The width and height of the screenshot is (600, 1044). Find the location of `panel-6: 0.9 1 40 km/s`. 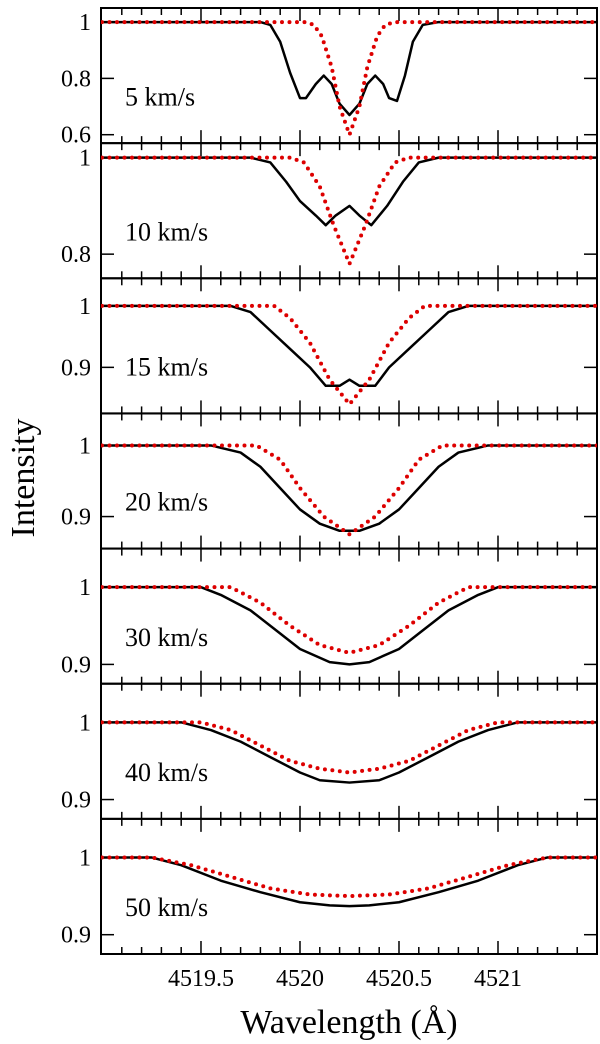

panel-6: 0.9 1 40 km/s is located at coordinates (329, 751).